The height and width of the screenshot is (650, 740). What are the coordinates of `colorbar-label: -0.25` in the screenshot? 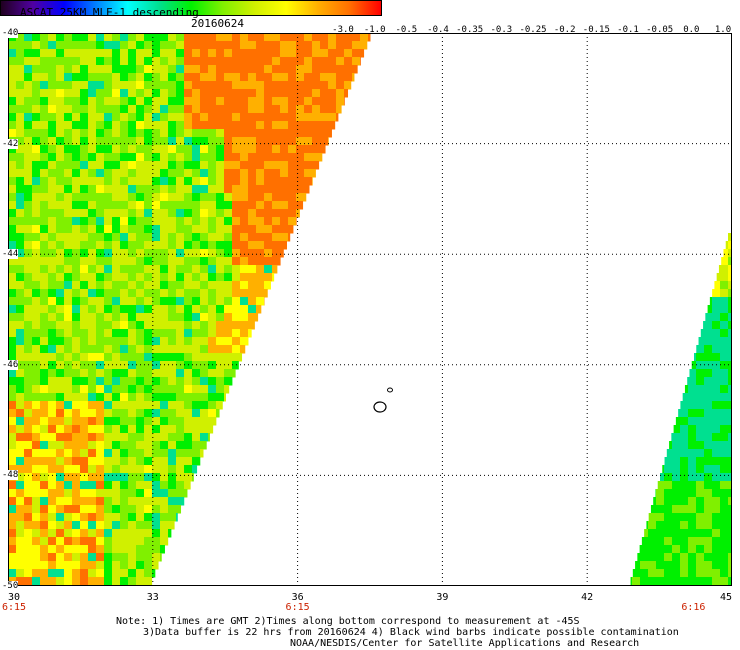 It's located at (533, 30).